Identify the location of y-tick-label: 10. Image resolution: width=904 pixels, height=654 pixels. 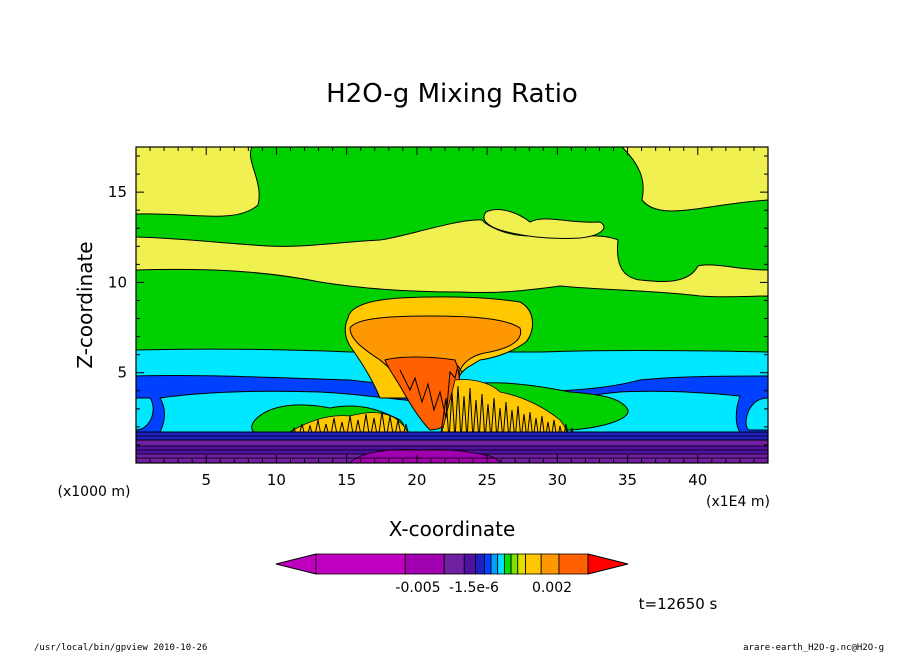
(117, 282).